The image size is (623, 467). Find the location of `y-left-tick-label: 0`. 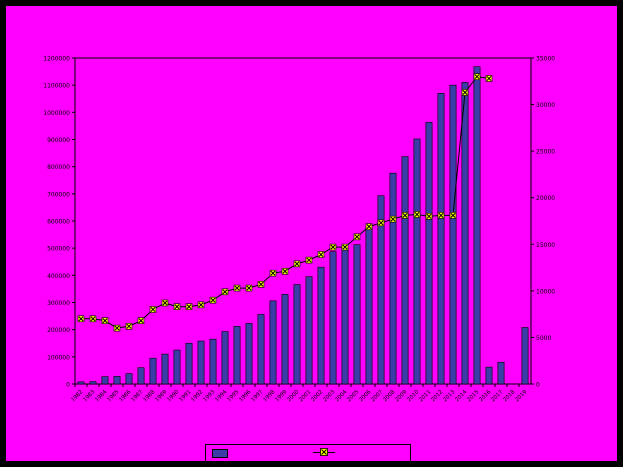

y-left-tick-label: 0 is located at coordinates (68, 385).